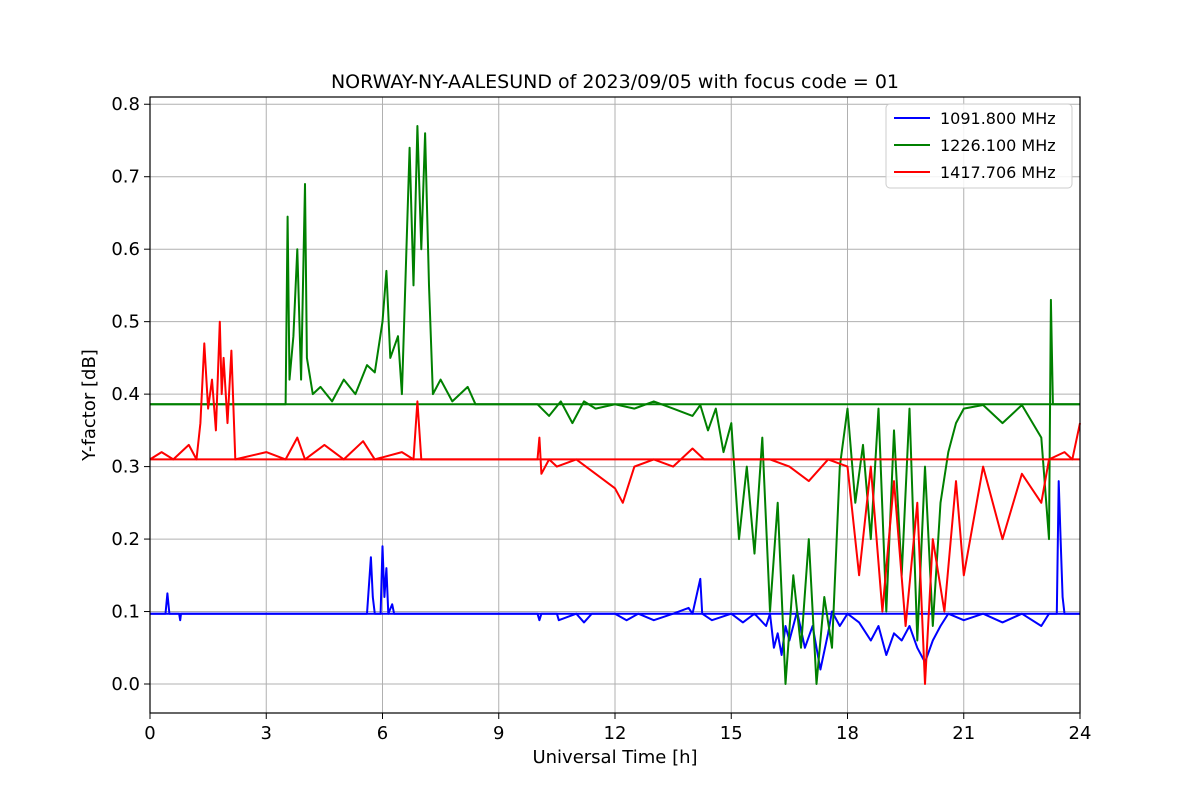  What do you see at coordinates (125, 612) in the screenshot?
I see `y-tick-label: 0.1` at bounding box center [125, 612].